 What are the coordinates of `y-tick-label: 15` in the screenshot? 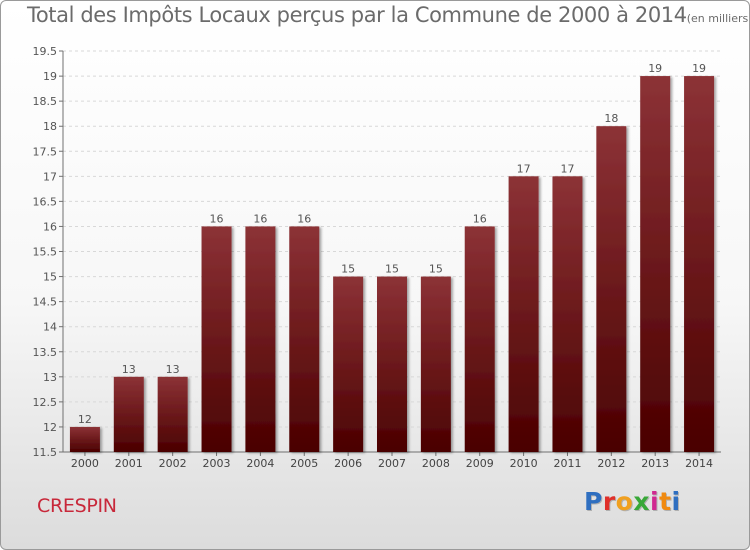 It's located at (50, 277).